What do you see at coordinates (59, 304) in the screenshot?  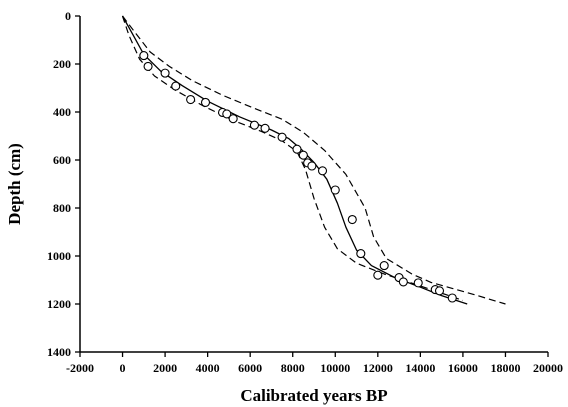 I see `y-tick-label-6: 1200` at bounding box center [59, 304].